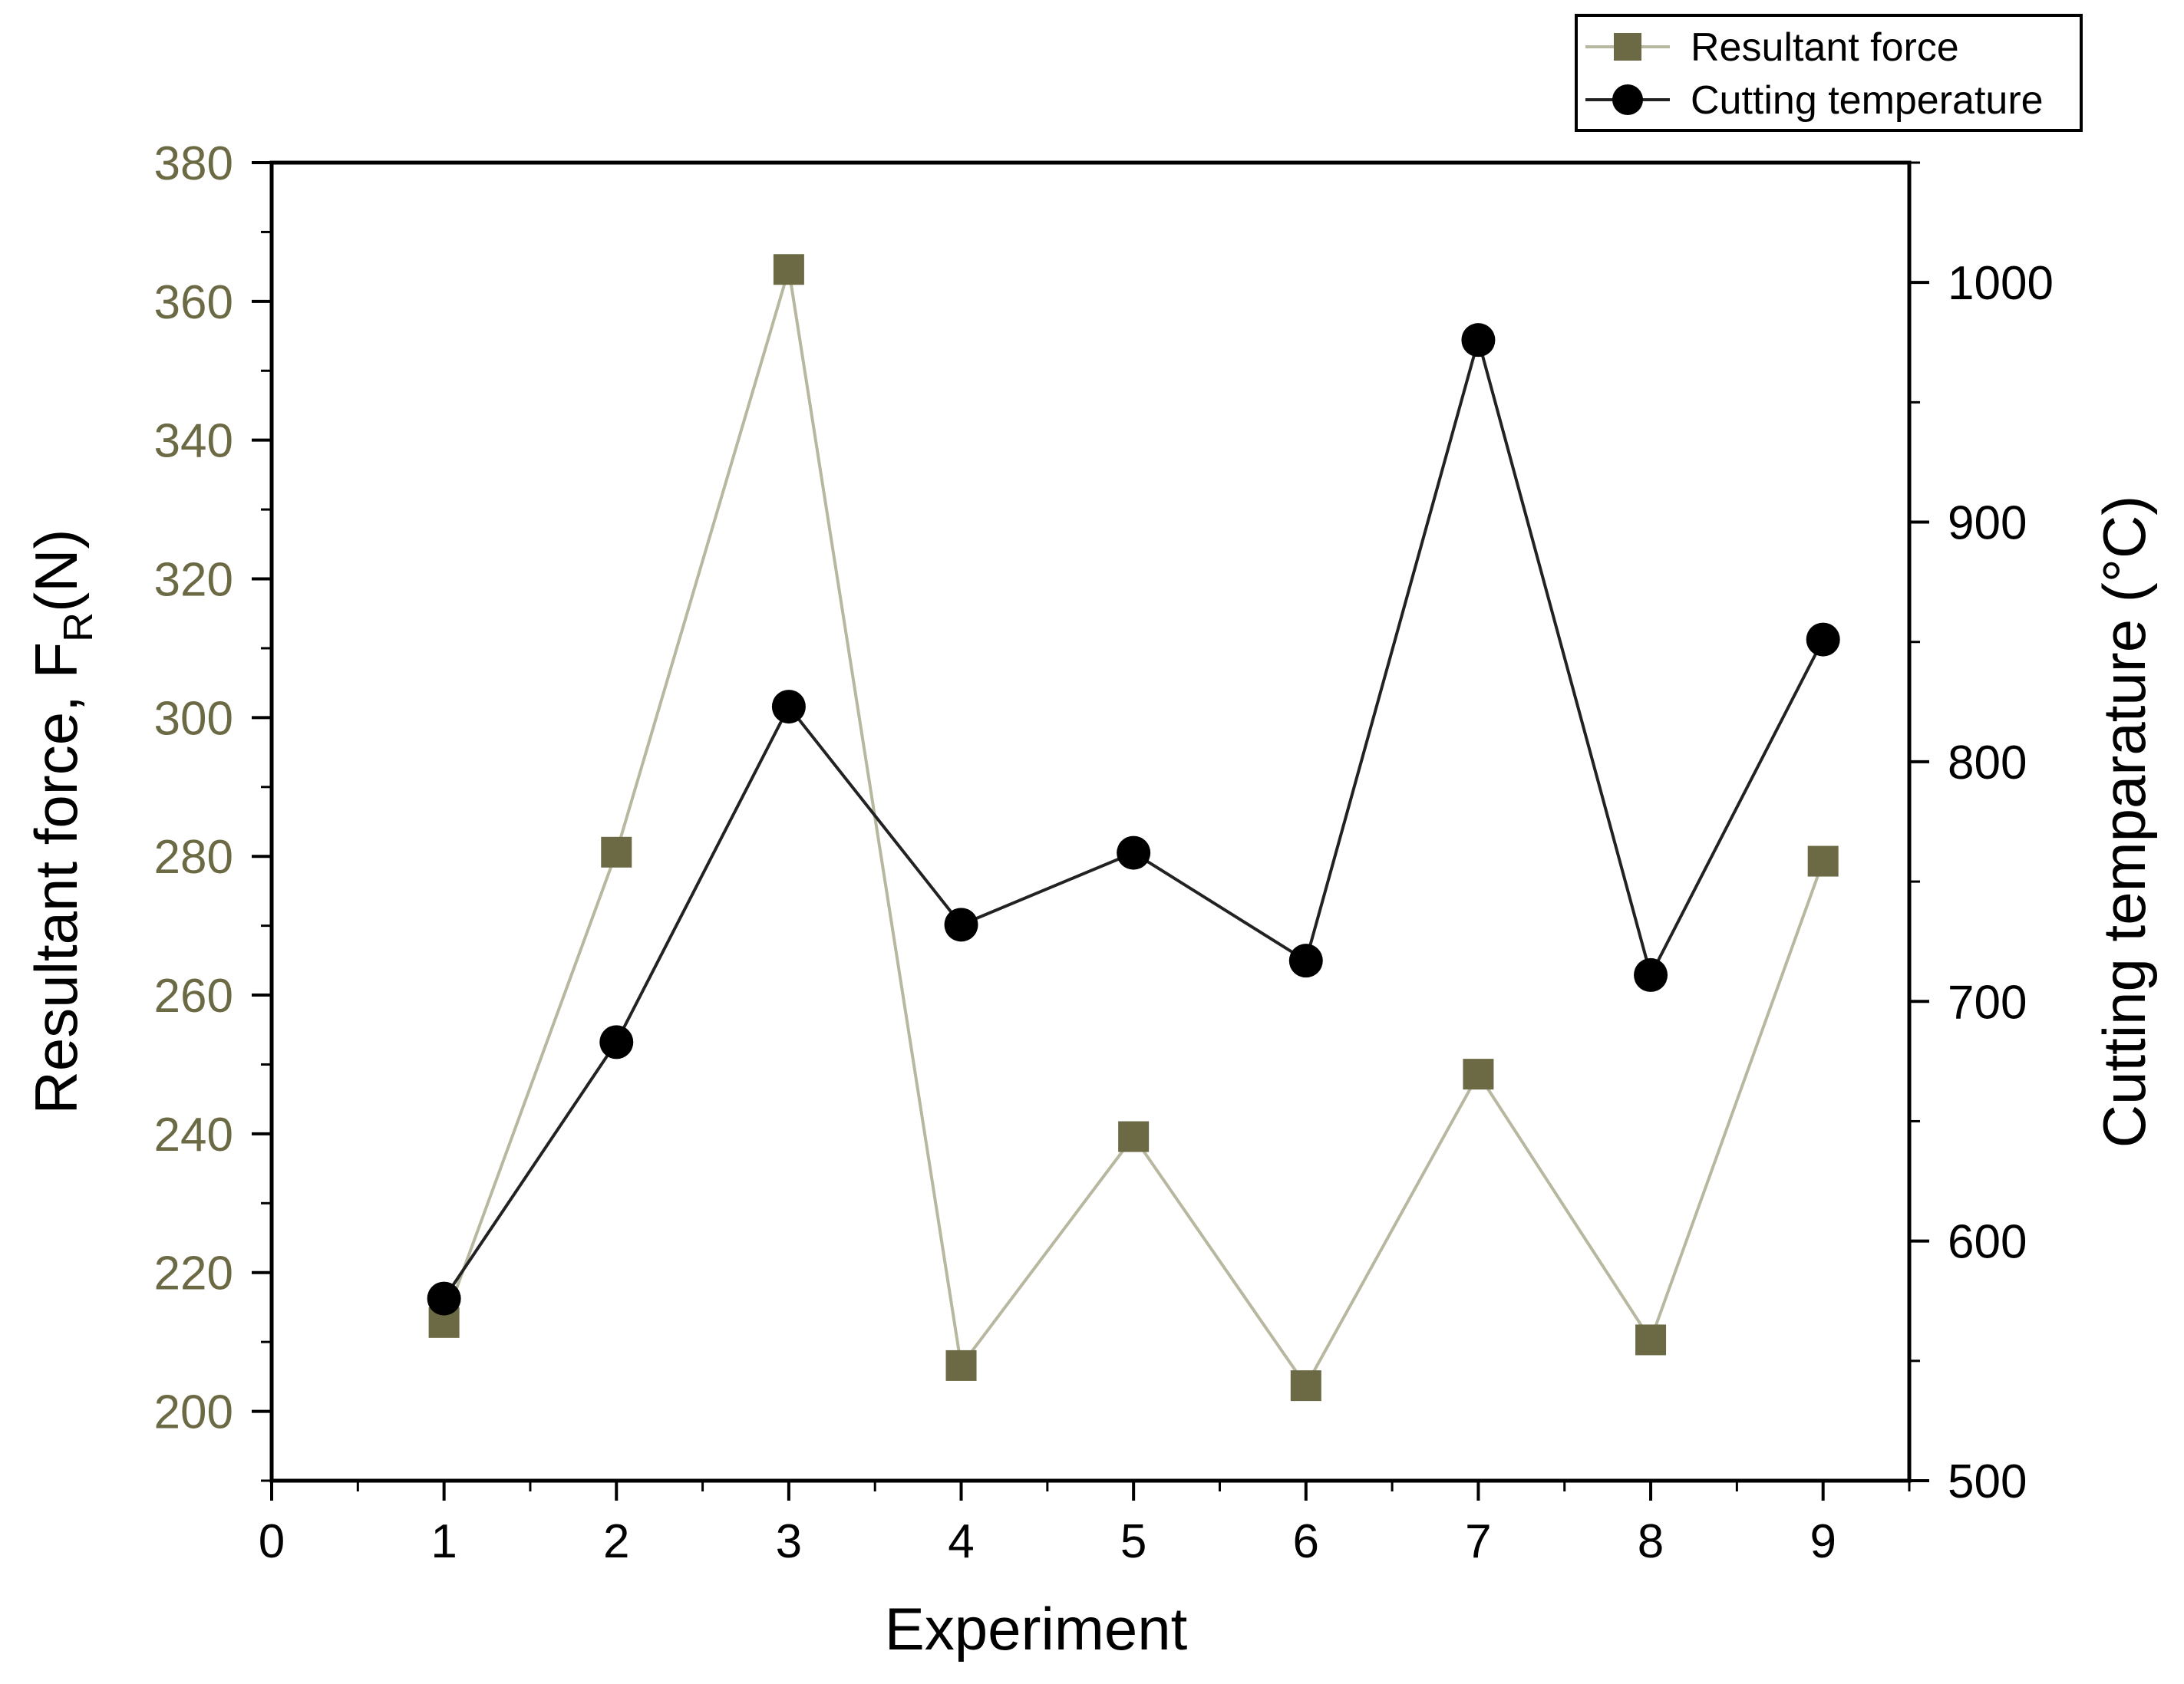 The width and height of the screenshot is (2184, 1684). I want to click on y-left-tick-label-380: 380, so click(193, 164).